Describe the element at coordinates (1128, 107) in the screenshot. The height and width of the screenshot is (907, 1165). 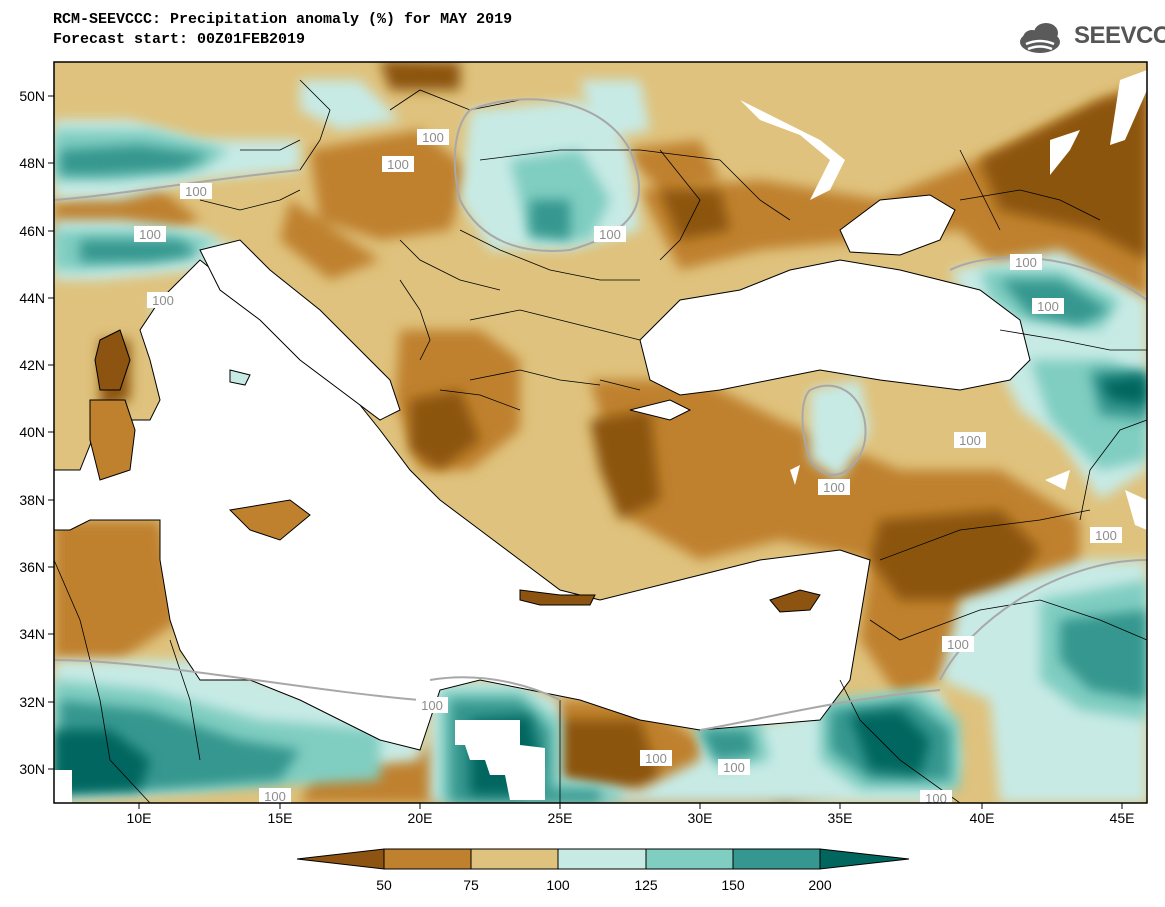
I see `no-data-ne` at that location.